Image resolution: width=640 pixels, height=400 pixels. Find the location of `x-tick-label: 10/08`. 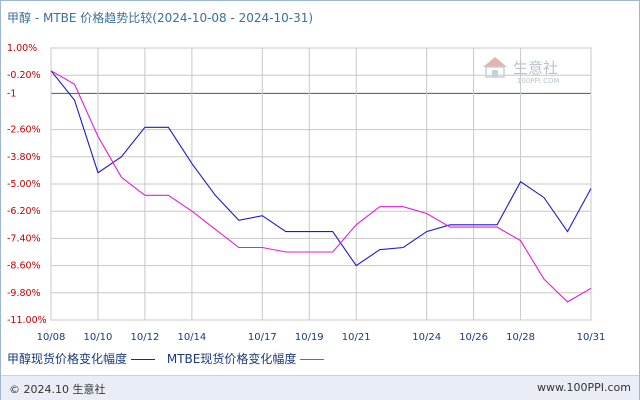

x-tick-label: 10/08 is located at coordinates (51, 337).